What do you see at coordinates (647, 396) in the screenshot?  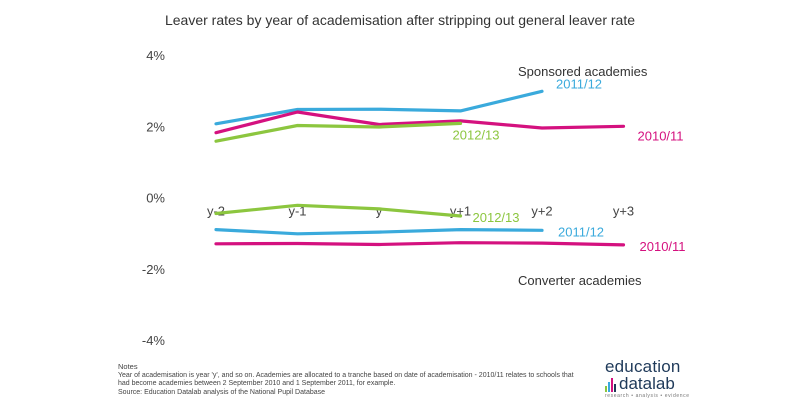 I see `logo-tagline: research • analysis • evidence` at bounding box center [647, 396].